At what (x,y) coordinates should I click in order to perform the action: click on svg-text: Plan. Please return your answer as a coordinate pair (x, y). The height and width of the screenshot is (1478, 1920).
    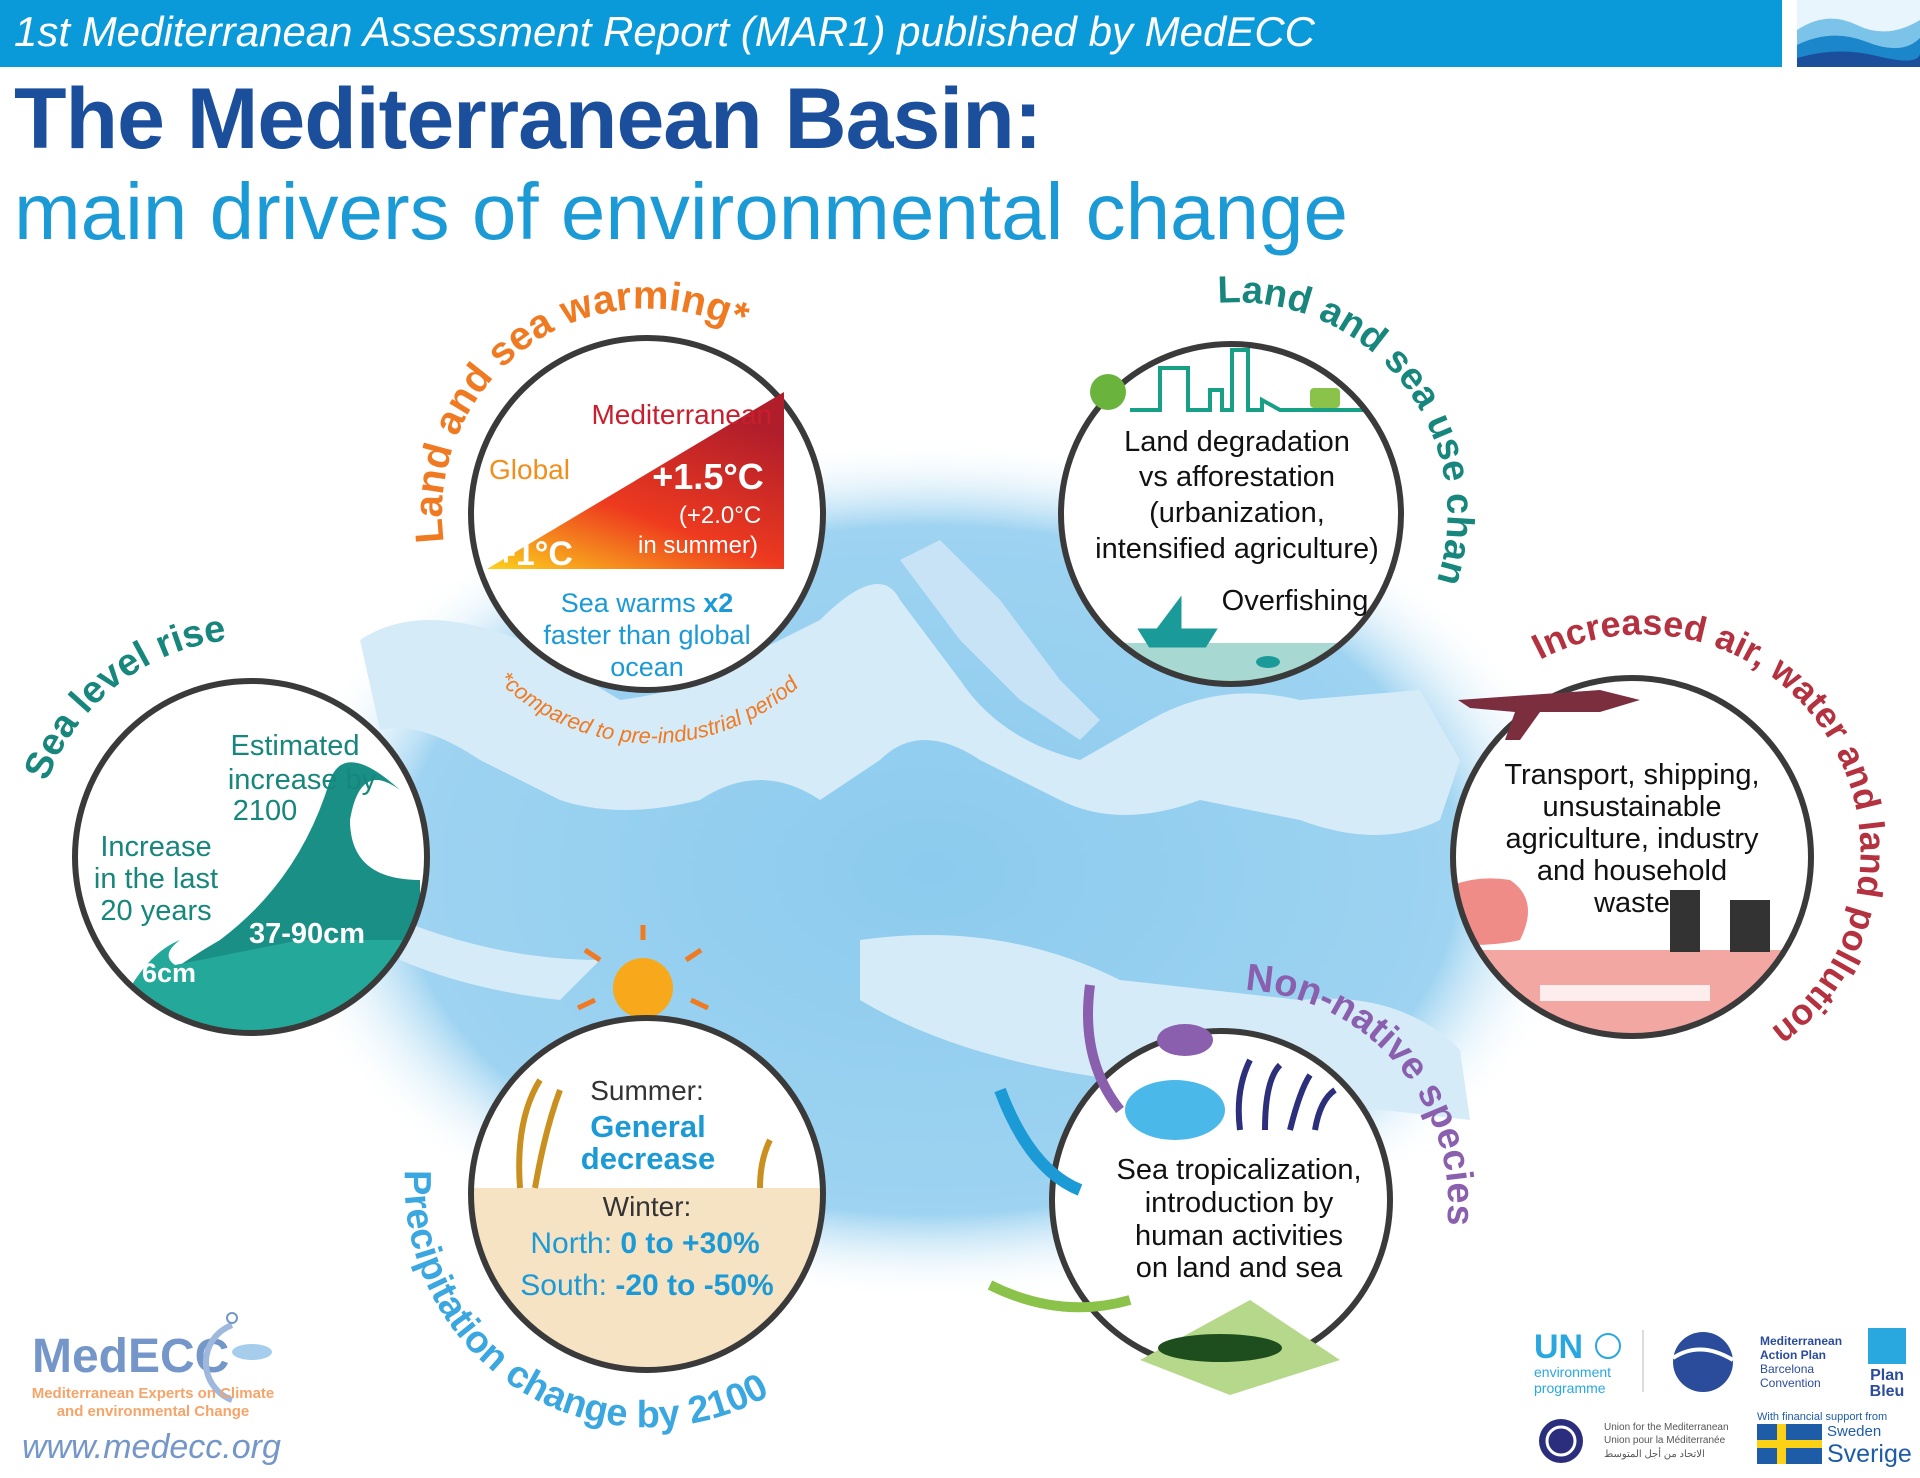
    Looking at the image, I should click on (1887, 1375).